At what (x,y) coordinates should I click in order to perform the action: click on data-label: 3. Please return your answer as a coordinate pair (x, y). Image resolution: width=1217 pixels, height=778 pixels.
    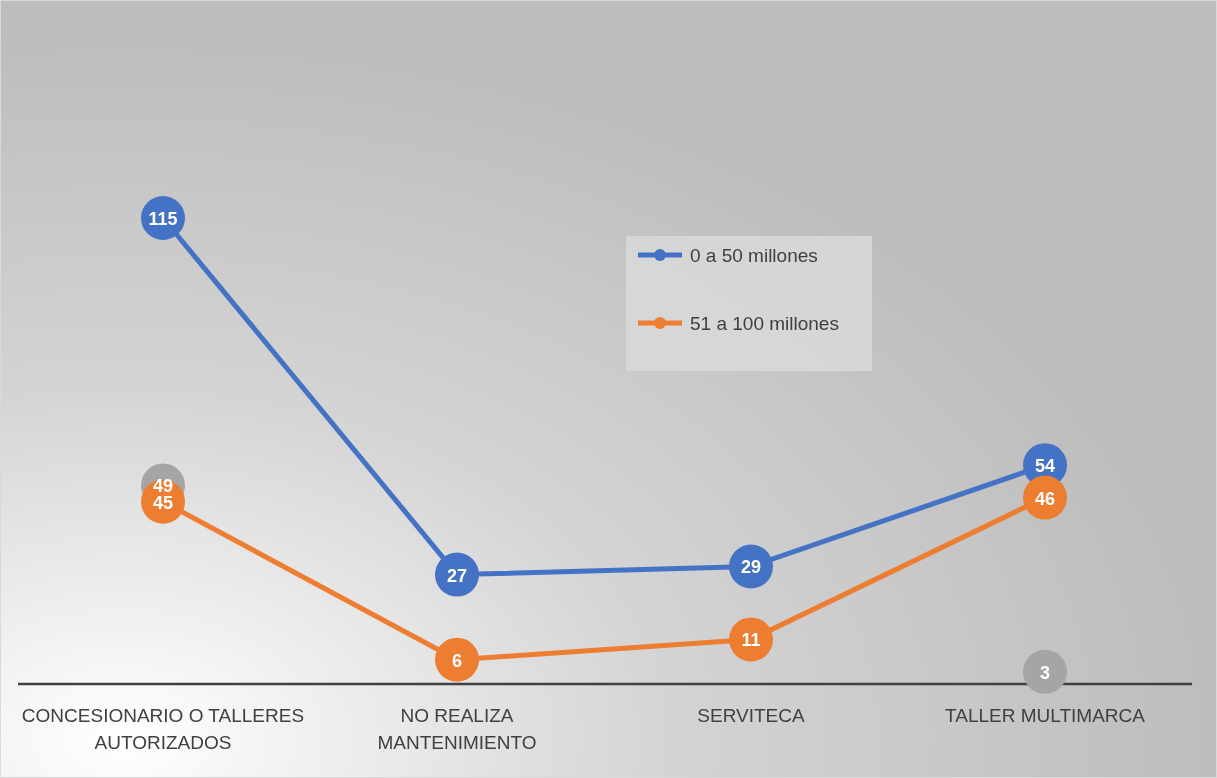
    Looking at the image, I should click on (1045, 672).